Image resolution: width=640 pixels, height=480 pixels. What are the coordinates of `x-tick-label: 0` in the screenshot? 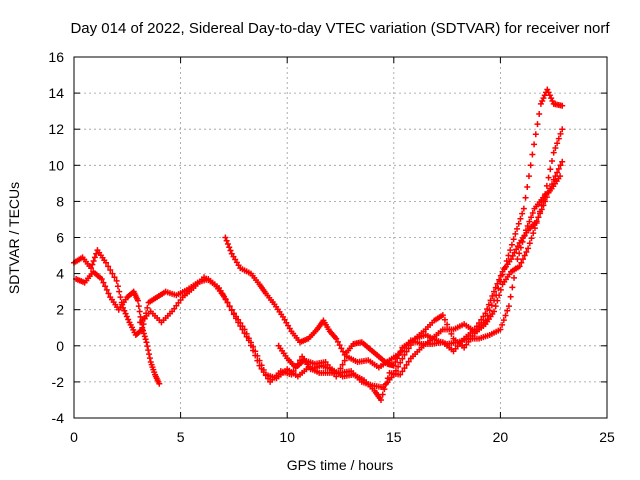 It's located at (74, 437).